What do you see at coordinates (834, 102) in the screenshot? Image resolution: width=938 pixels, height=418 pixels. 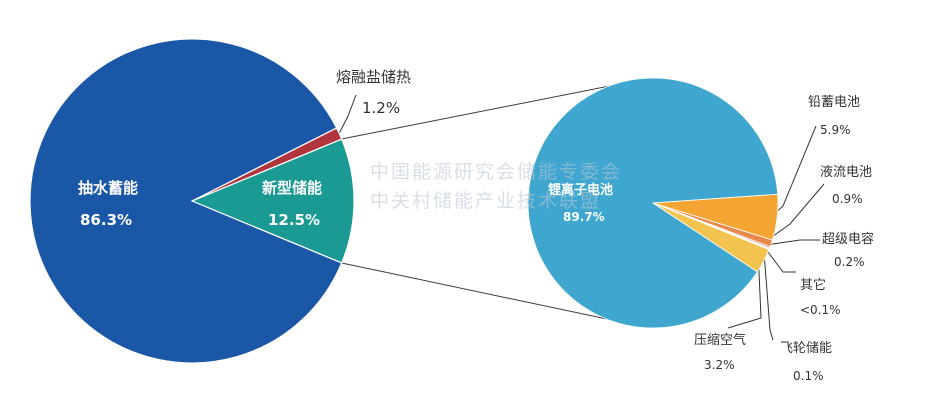 I see `label-lead-acid-name: 铅蓄电池` at bounding box center [834, 102].